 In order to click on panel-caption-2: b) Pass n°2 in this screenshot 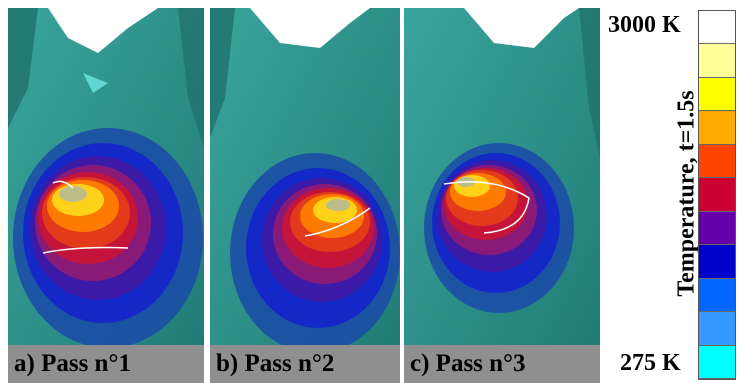, I will do `click(305, 364)`.